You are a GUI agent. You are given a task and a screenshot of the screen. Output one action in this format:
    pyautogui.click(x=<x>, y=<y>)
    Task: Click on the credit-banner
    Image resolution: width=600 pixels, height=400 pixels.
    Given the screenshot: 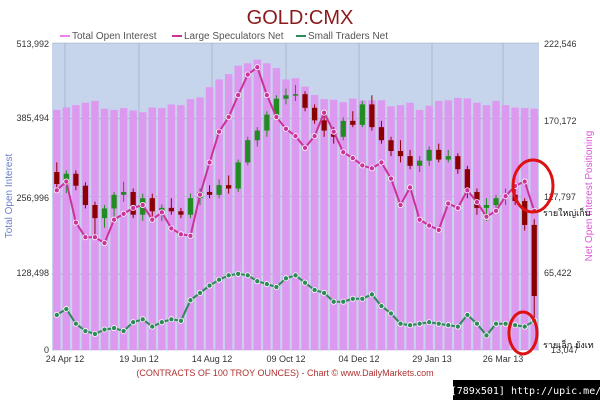 What is the action you would take?
    pyautogui.click(x=526, y=390)
    